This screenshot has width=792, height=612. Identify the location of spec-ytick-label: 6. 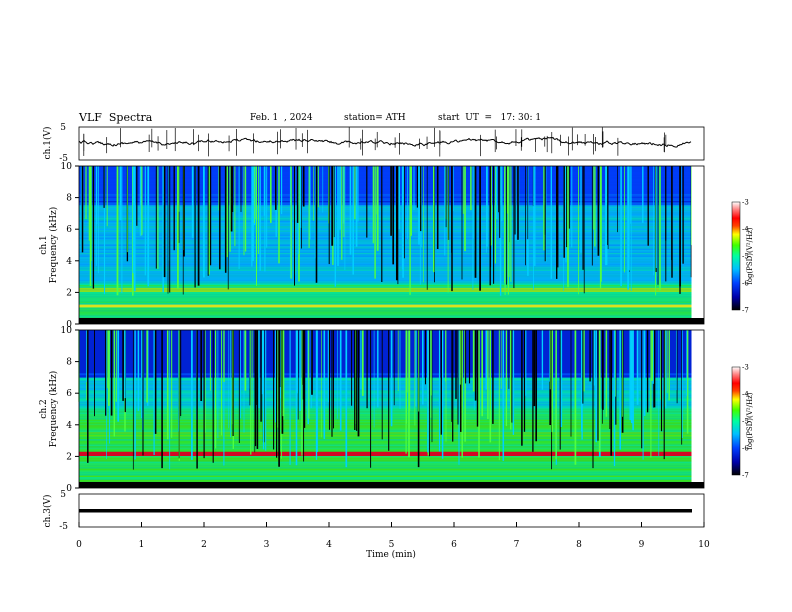
(69, 394).